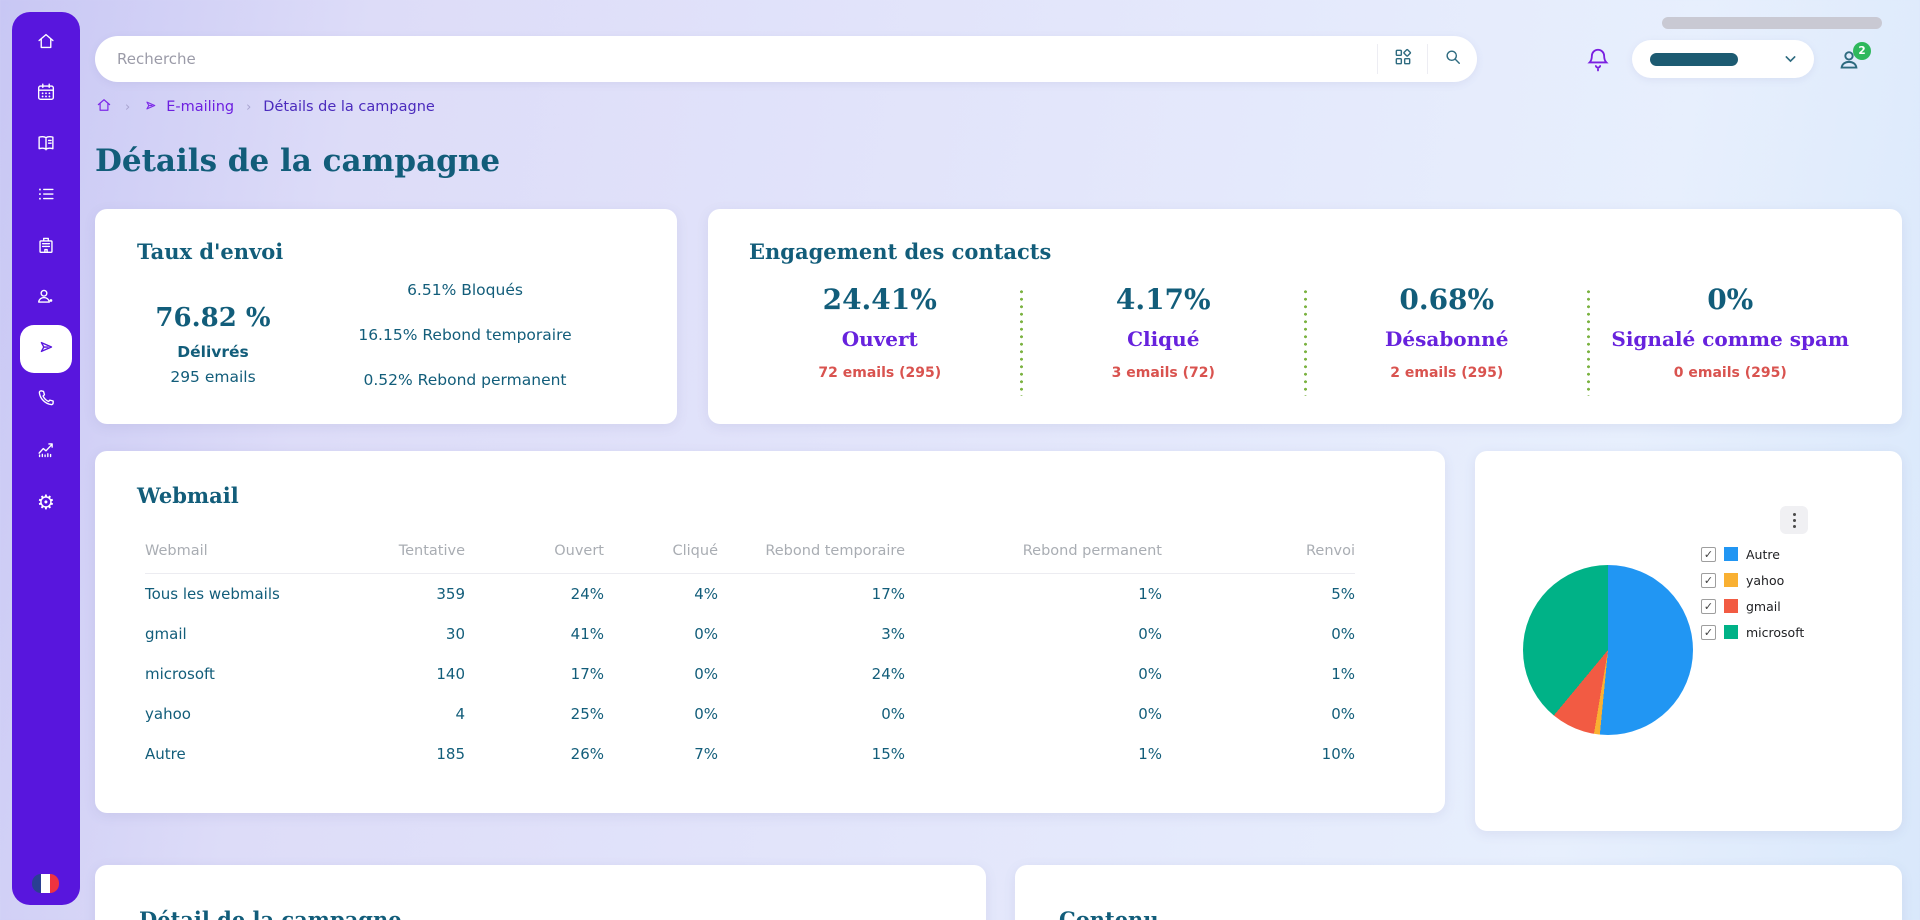 The height and width of the screenshot is (920, 1920). Describe the element at coordinates (213, 352) in the screenshot. I see `delivered-label: Délivrés` at that location.